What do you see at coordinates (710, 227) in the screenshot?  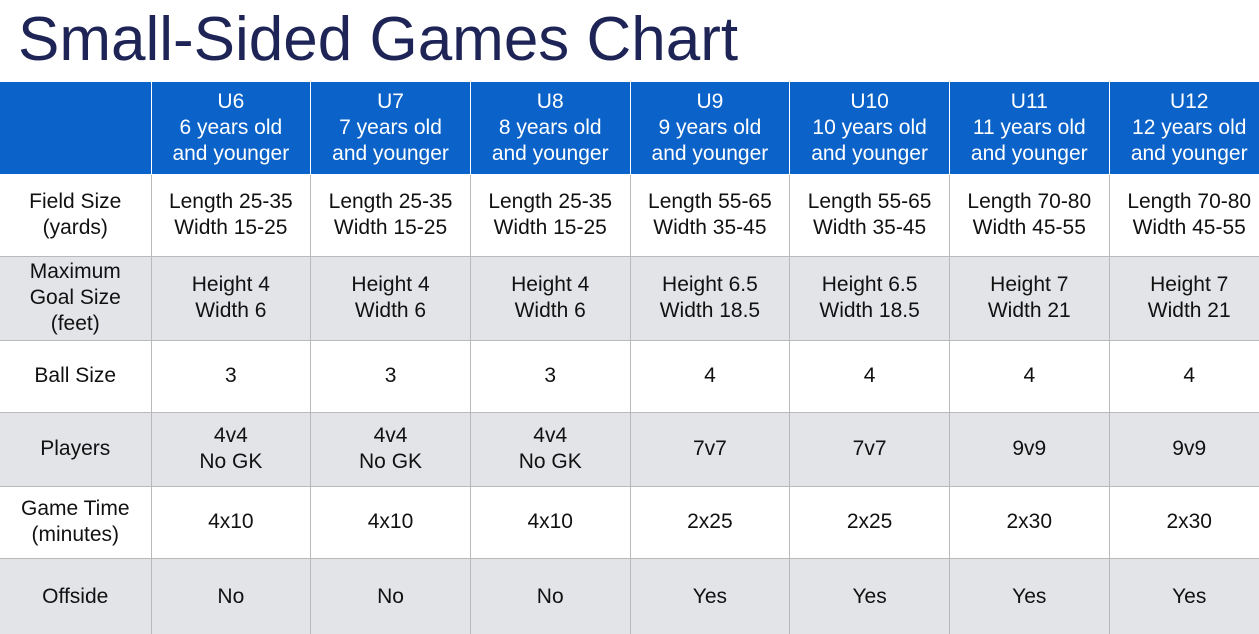 I see `cell-value: Width 35-45` at bounding box center [710, 227].